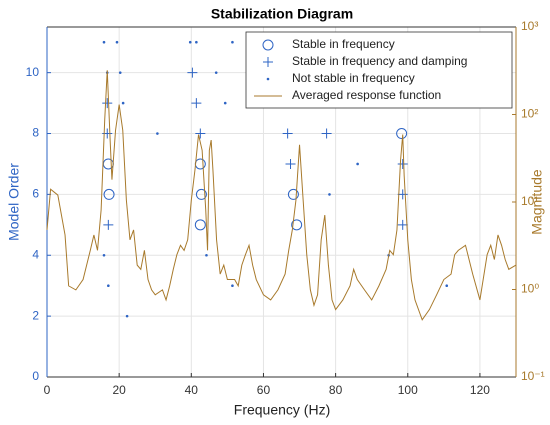 The width and height of the screenshot is (550, 425). Describe the element at coordinates (35, 194) in the screenshot. I see `y-tick-label: 6` at that location.